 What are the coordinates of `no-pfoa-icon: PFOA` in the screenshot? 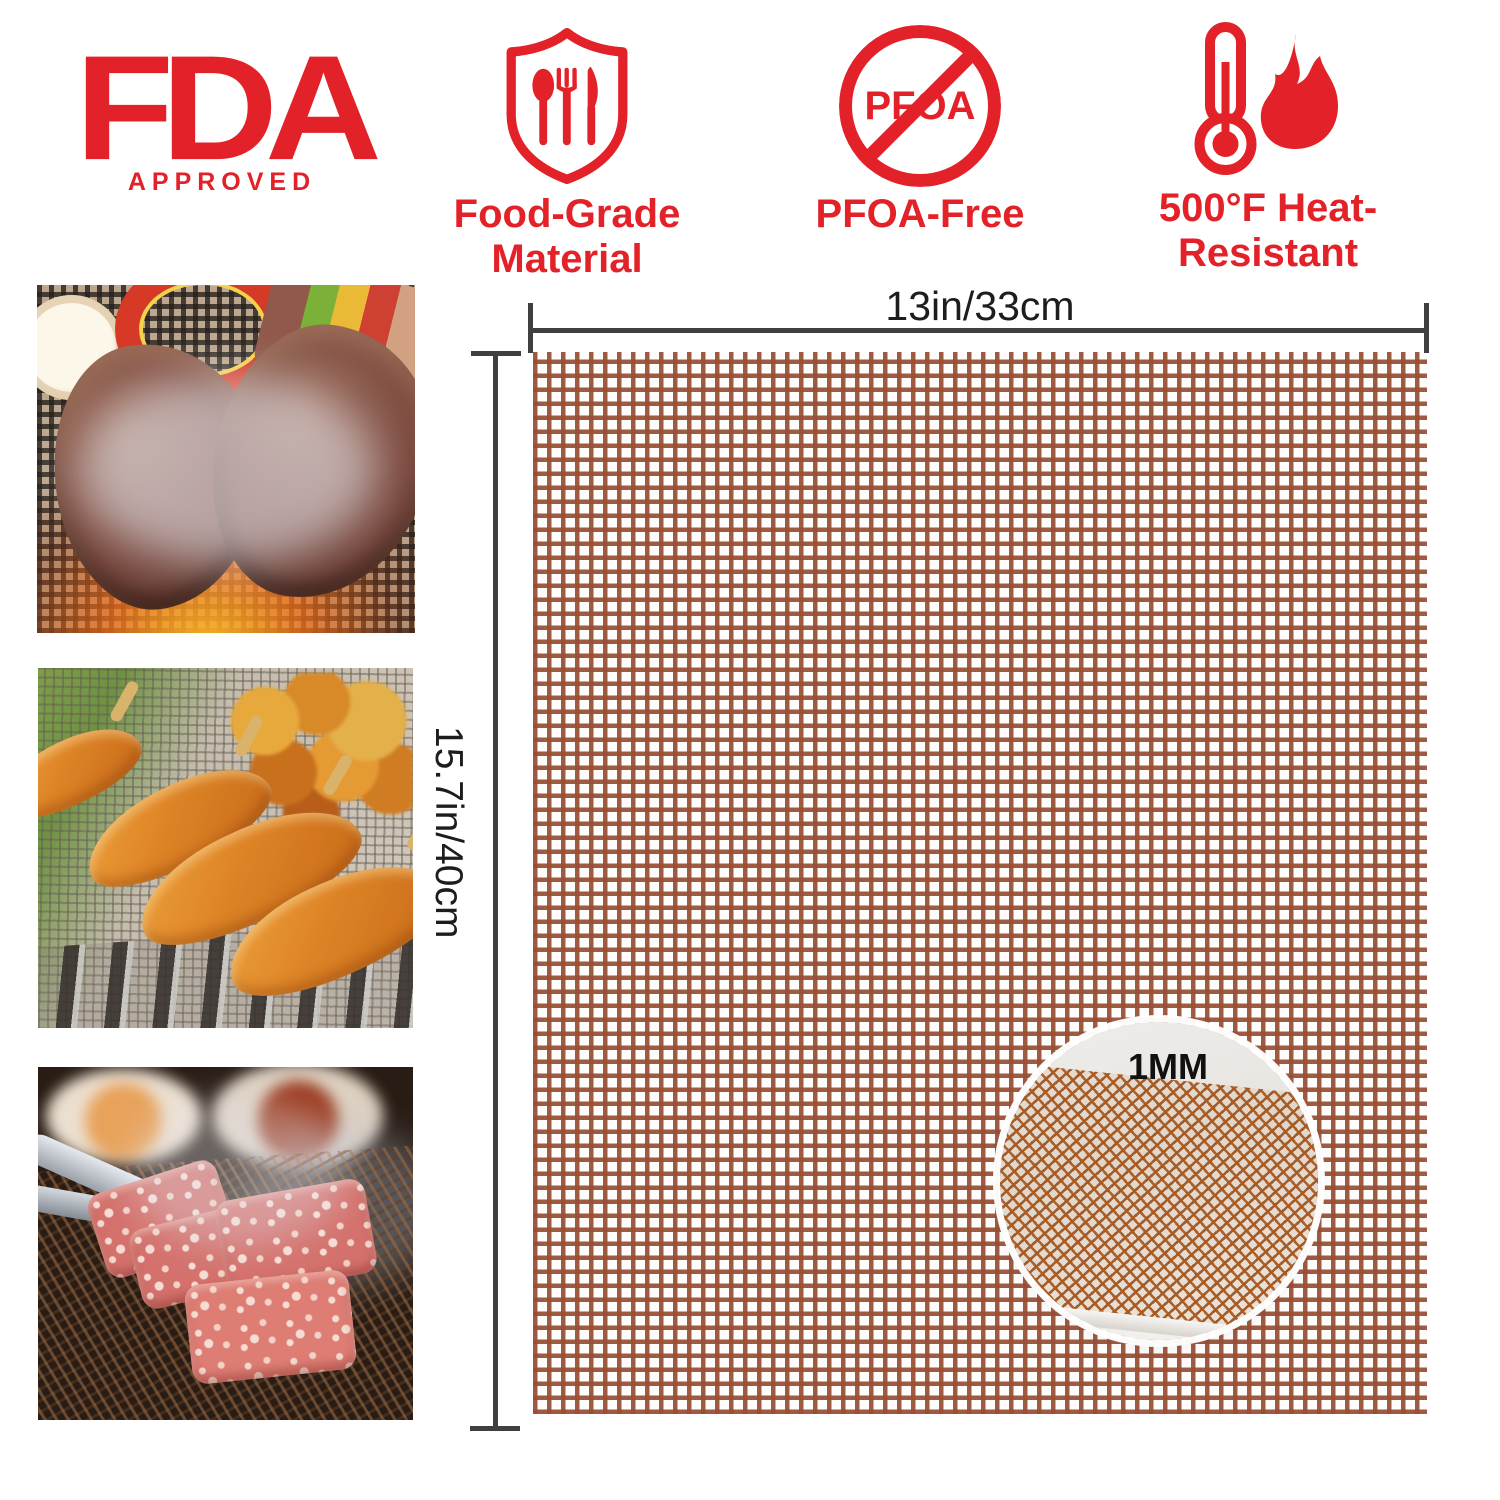 It's located at (920, 106).